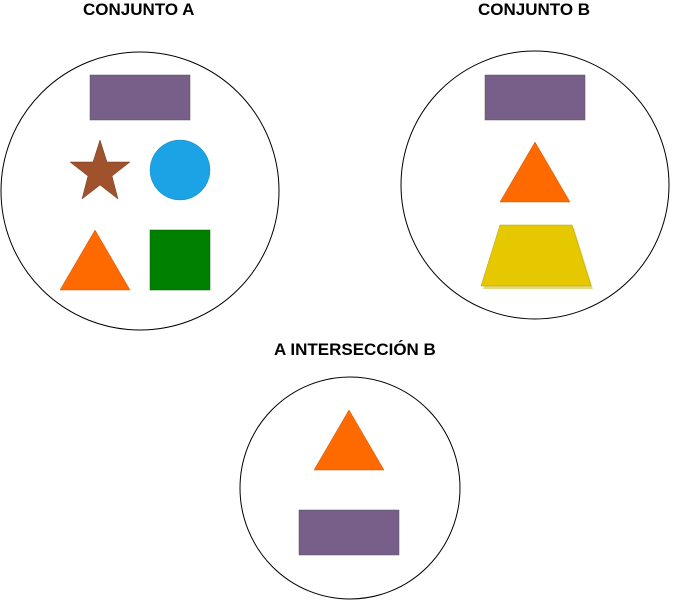 The height and width of the screenshot is (604, 675). What do you see at coordinates (536, 255) in the screenshot?
I see `set-b-trapezoid` at bounding box center [536, 255].